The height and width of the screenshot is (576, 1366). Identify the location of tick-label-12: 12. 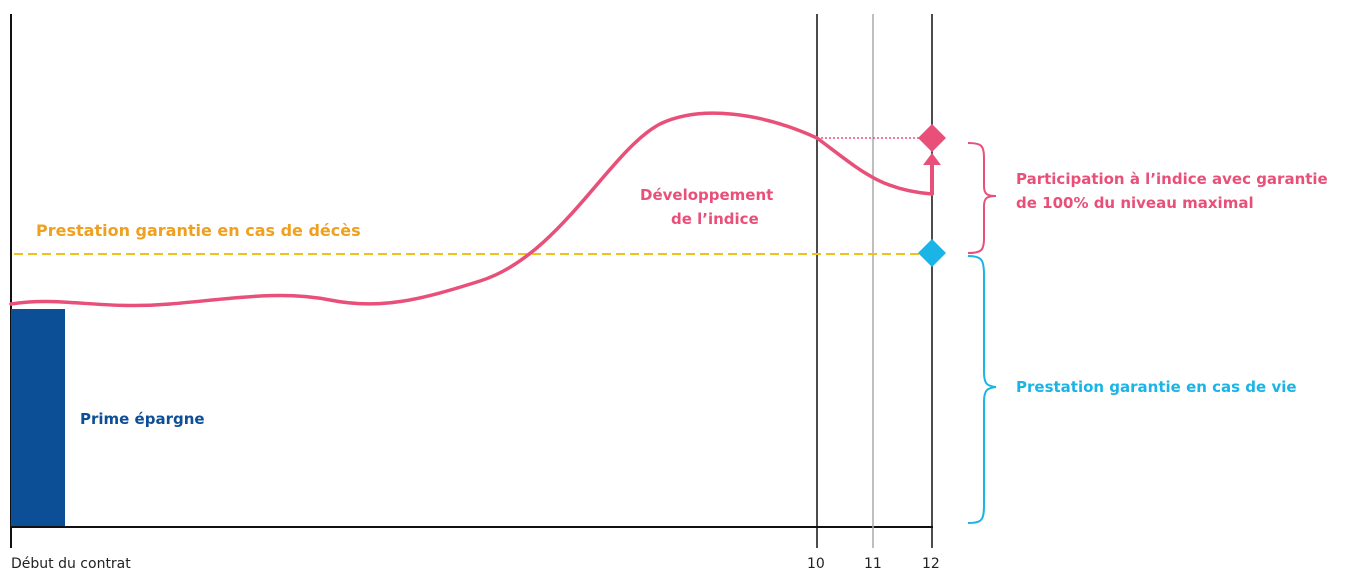
(931, 564).